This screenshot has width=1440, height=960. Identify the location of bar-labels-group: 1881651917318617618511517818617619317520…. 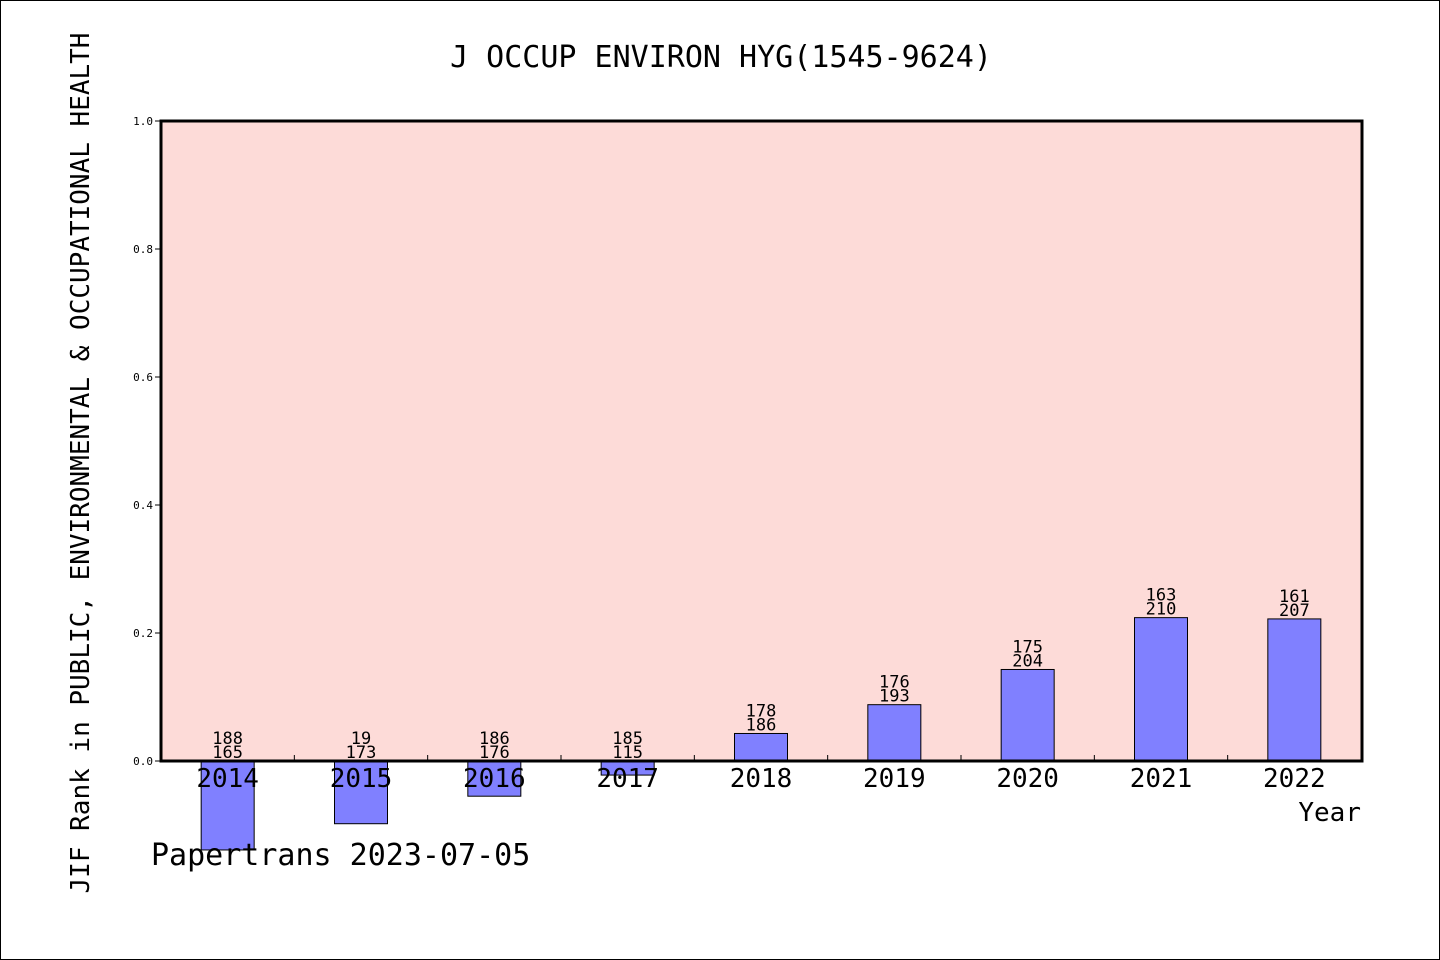
(760, 674).